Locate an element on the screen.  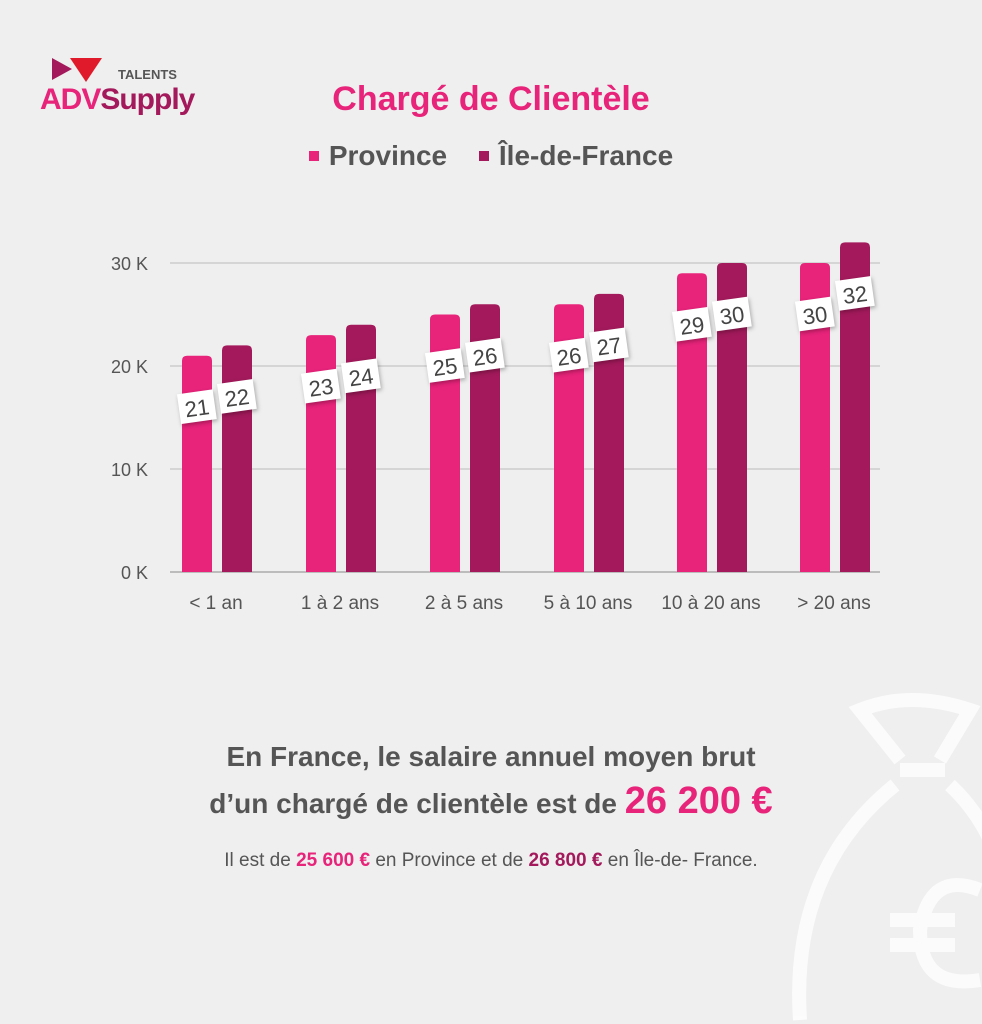
headline-line2: d’un chargé de clientèle est de 26 200 € is located at coordinates (491, 802).